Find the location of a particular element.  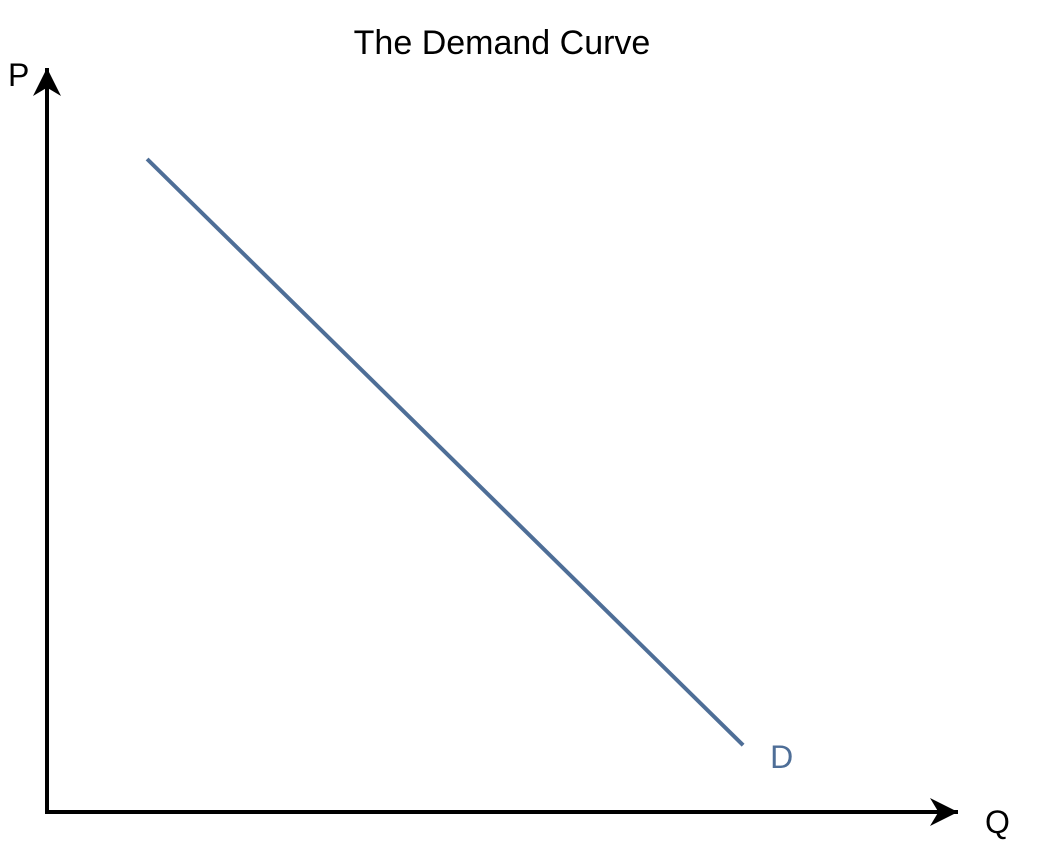

series-label-d: D is located at coordinates (781, 757).